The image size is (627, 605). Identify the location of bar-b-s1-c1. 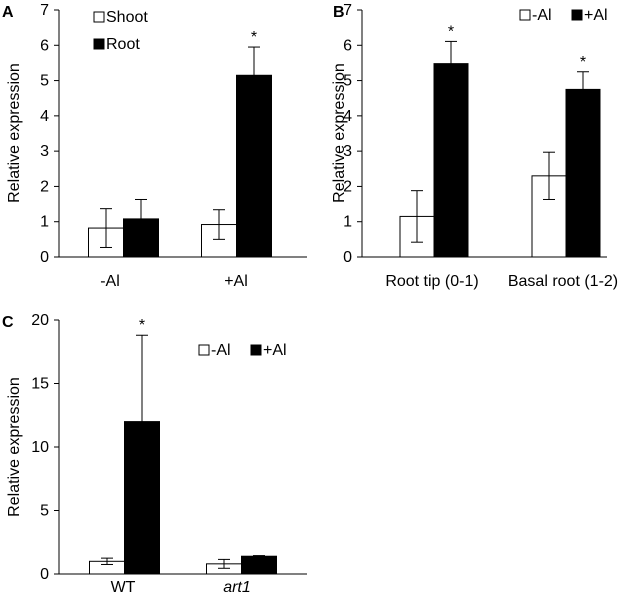
(583, 173).